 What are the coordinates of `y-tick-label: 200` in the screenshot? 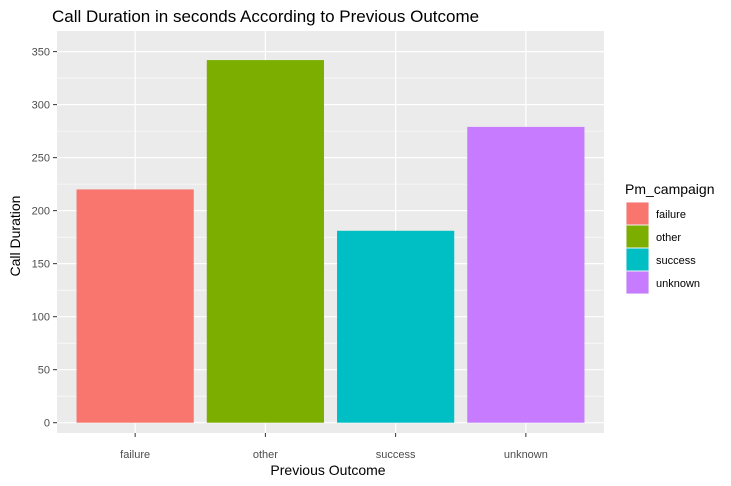 It's located at (41, 212).